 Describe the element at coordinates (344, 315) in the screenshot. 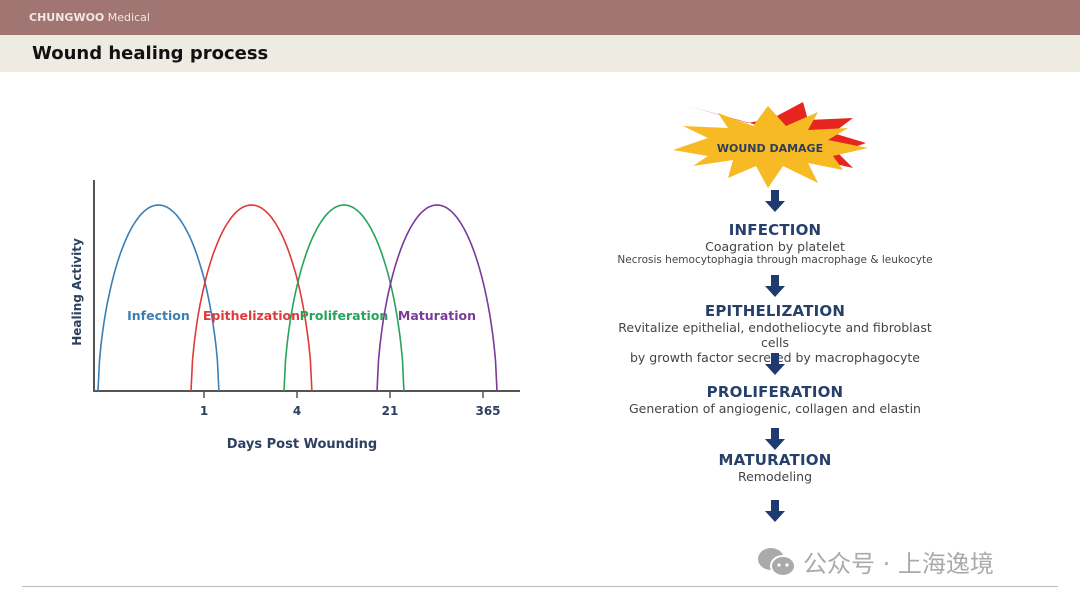

I see `series-label-proliferation: Proliferation` at that location.